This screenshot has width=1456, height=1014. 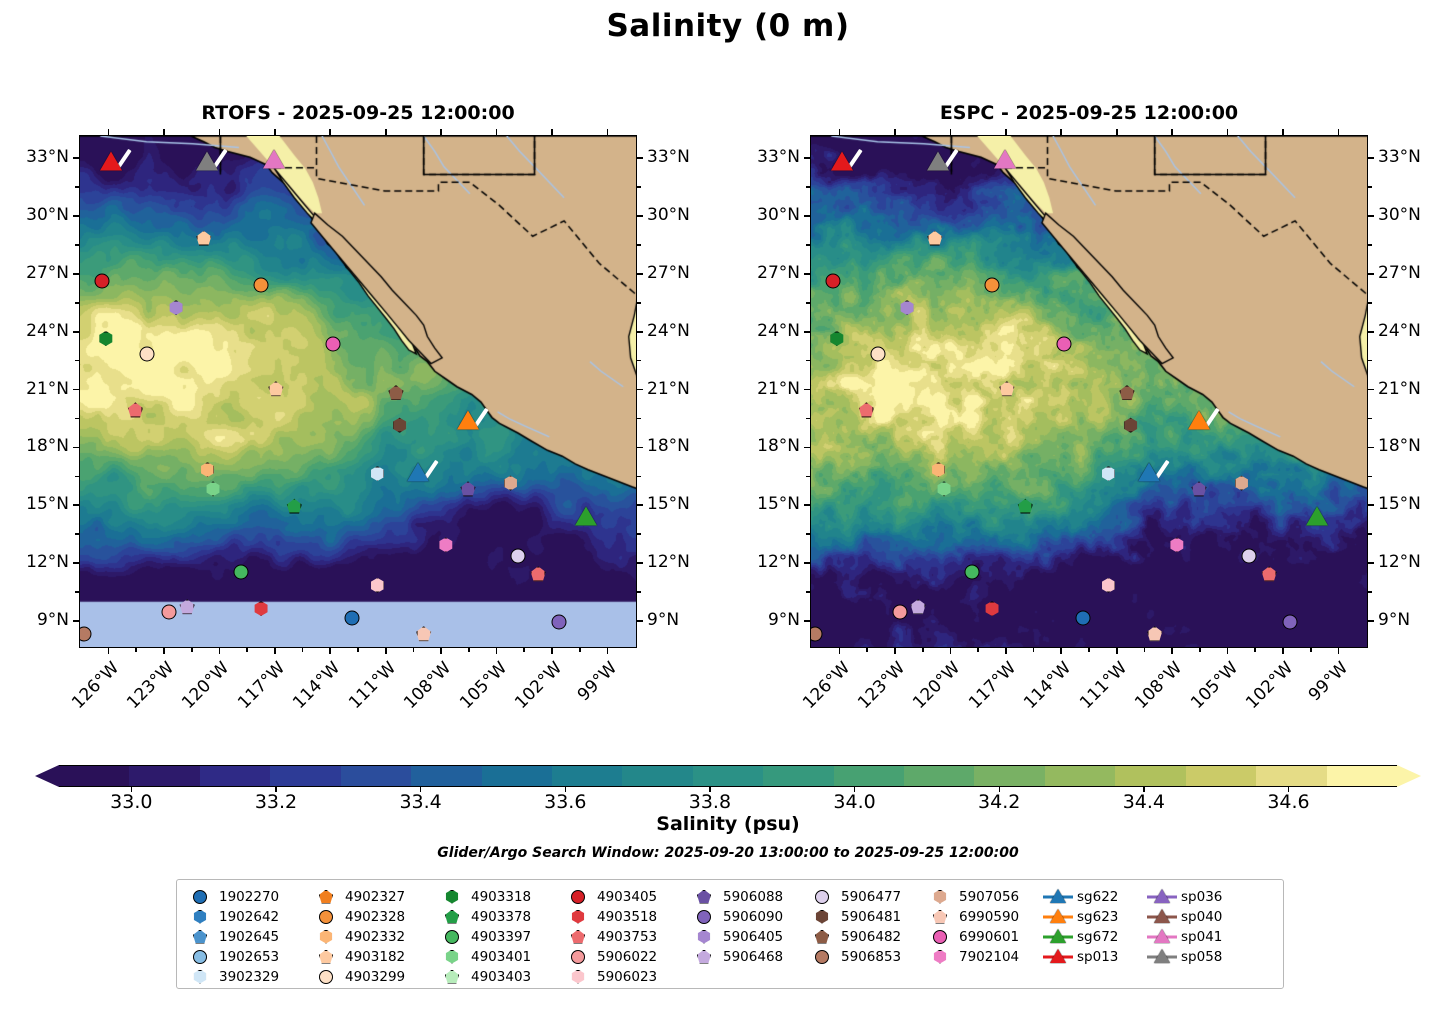 I want to click on legend-entry-5906481: 5906481, so click(x=866, y=916).